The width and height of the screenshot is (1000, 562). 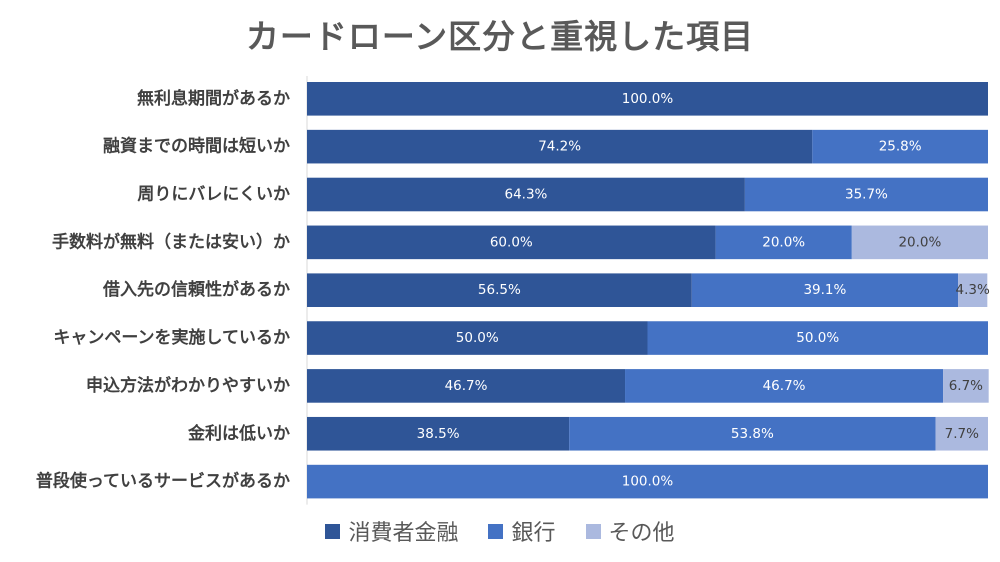 I want to click on data-label: 4.3%, so click(x=973, y=290).